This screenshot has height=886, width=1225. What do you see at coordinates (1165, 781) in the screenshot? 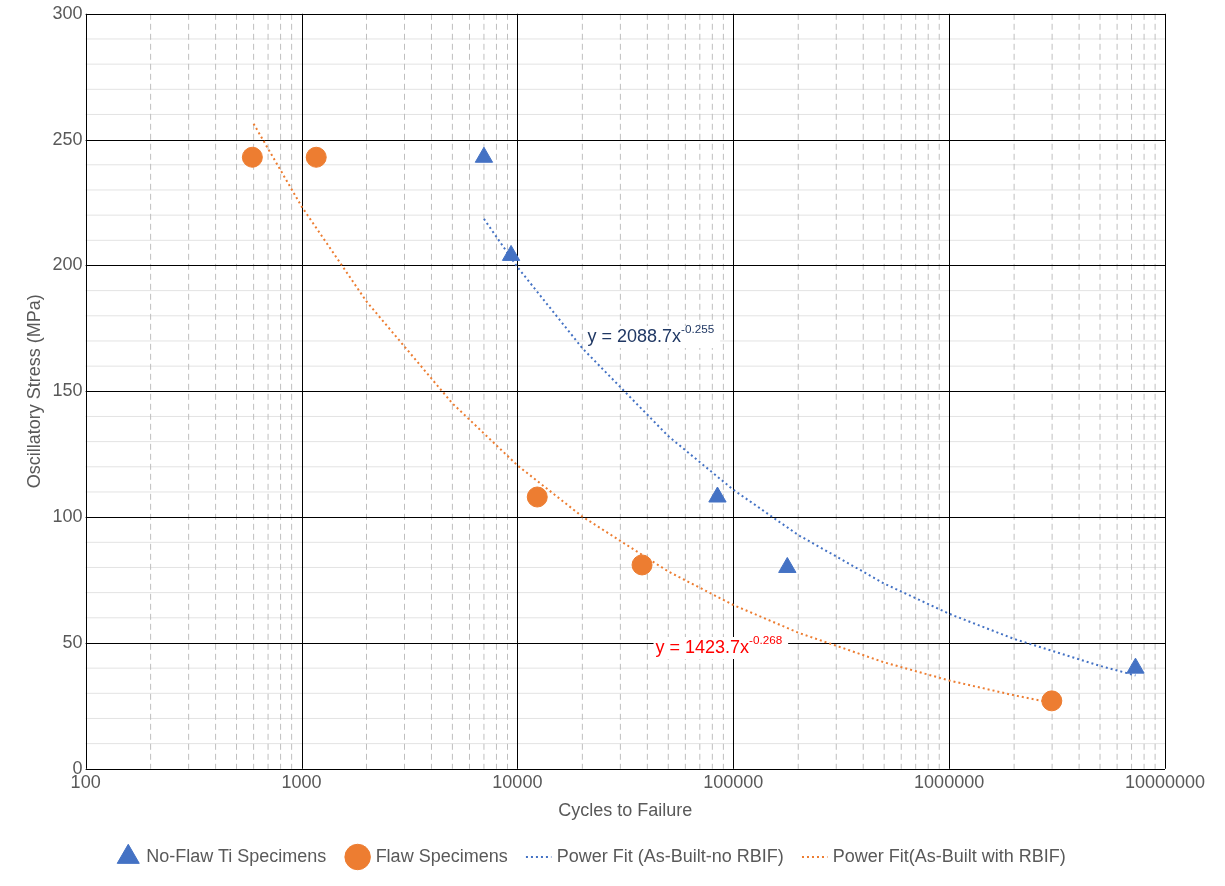
I see `x-tick-label: 10000000` at bounding box center [1165, 781].